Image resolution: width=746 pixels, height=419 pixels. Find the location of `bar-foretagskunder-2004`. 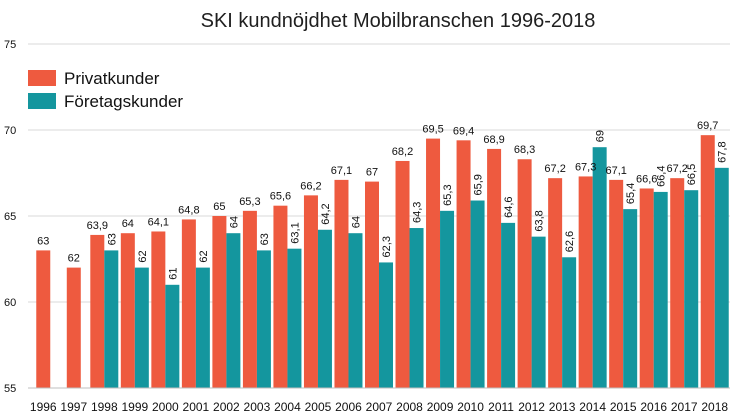

bar-foretagskunder-2004 is located at coordinates (294, 318).